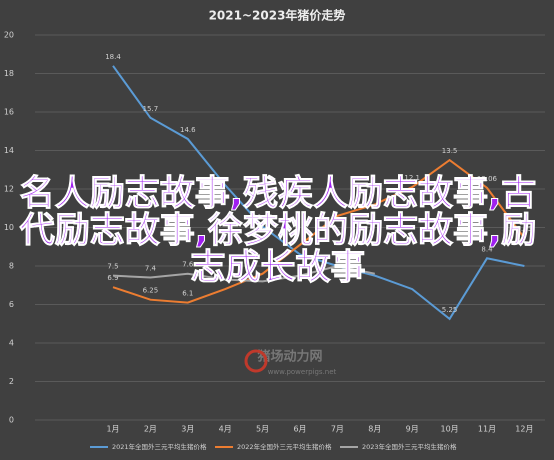  Describe the element at coordinates (113, 57) in the screenshot. I see `data-label: 18.4` at that location.